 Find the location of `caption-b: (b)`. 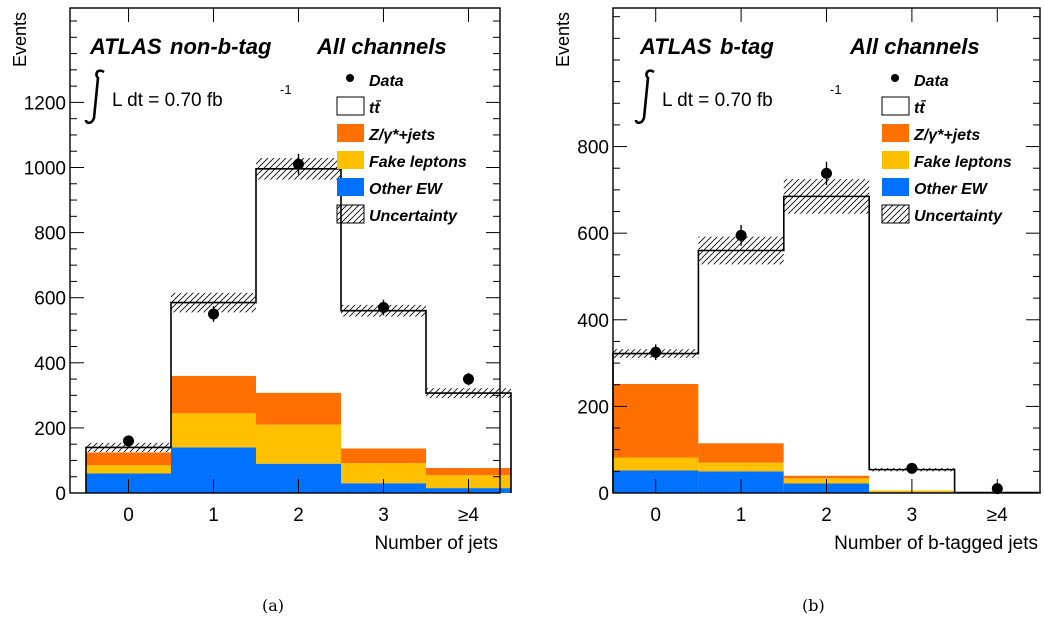

caption-b: (b) is located at coordinates (813, 605).